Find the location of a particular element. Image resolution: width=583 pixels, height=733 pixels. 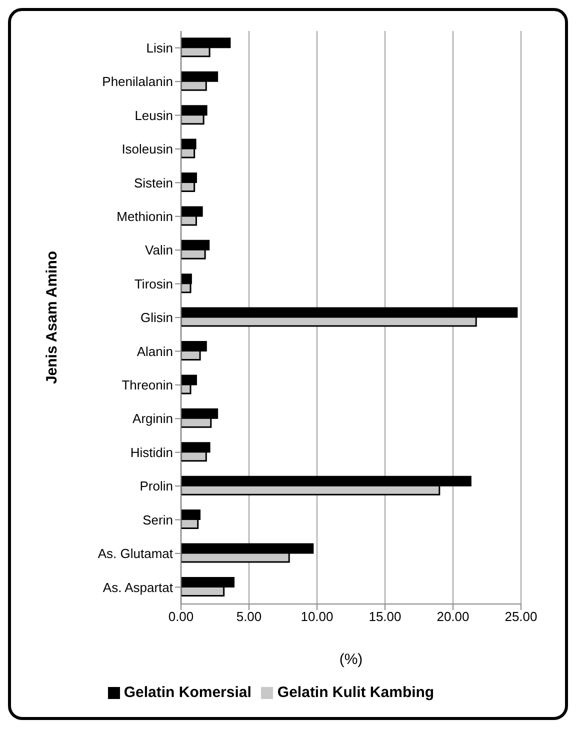

y-tick-label: Serin is located at coordinates (157, 520).